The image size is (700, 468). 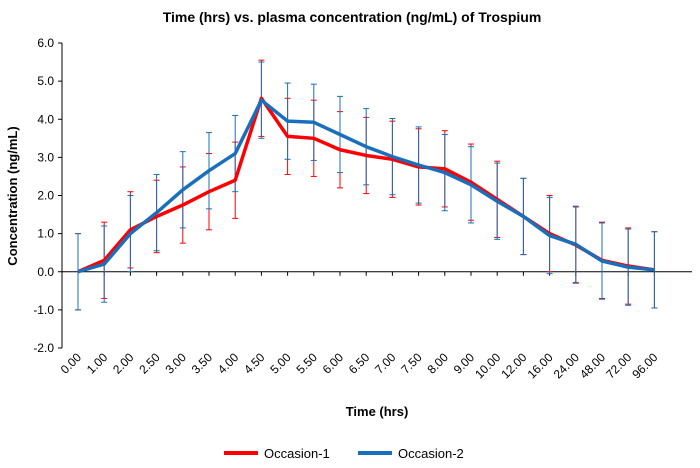 What do you see at coordinates (228, 363) in the screenshot?
I see `x-tick-label: 4.00` at bounding box center [228, 363].